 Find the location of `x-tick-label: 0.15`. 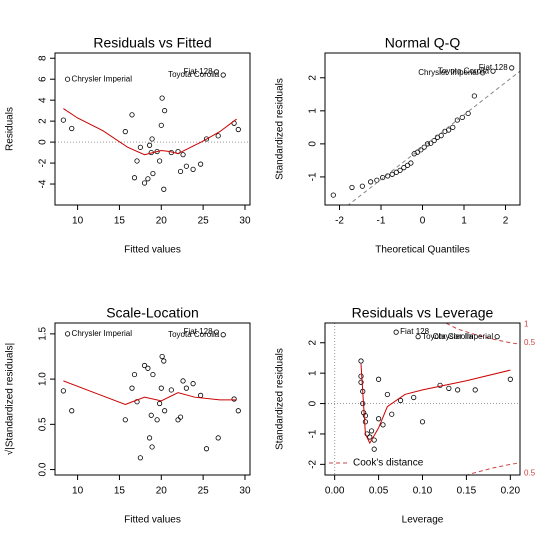

x-tick-label: 0.15 is located at coordinates (467, 491).